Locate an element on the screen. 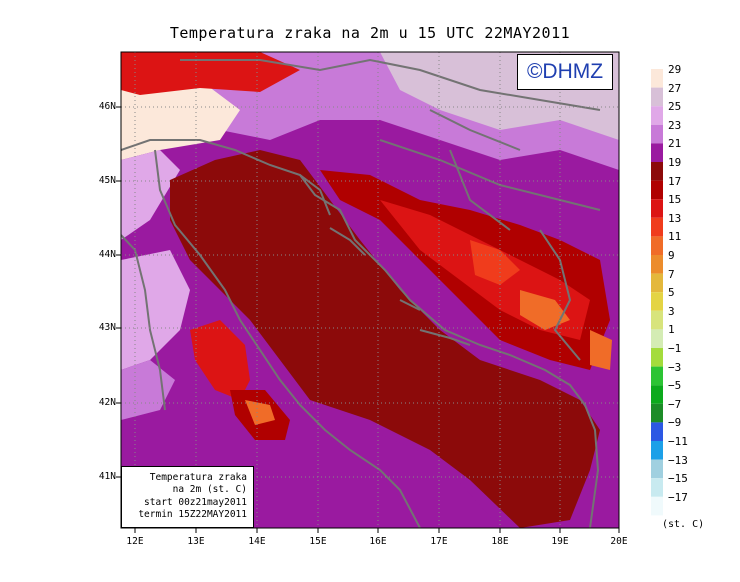  bosnia-orange-spot is located at coordinates (495, 262).